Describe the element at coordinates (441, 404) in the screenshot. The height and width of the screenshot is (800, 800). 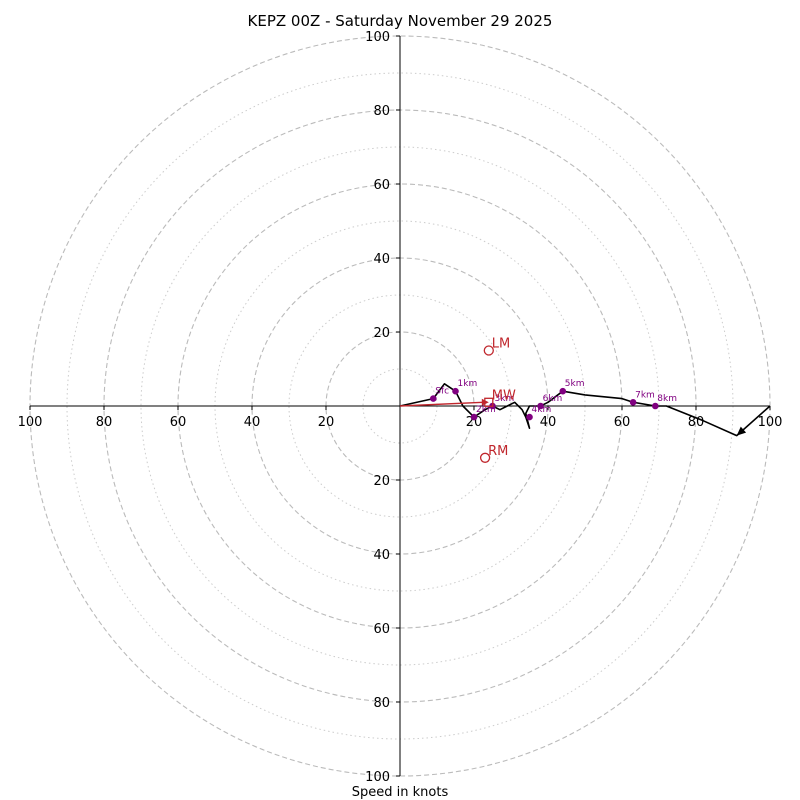
I see `mean-wind-arrow-line` at that location.